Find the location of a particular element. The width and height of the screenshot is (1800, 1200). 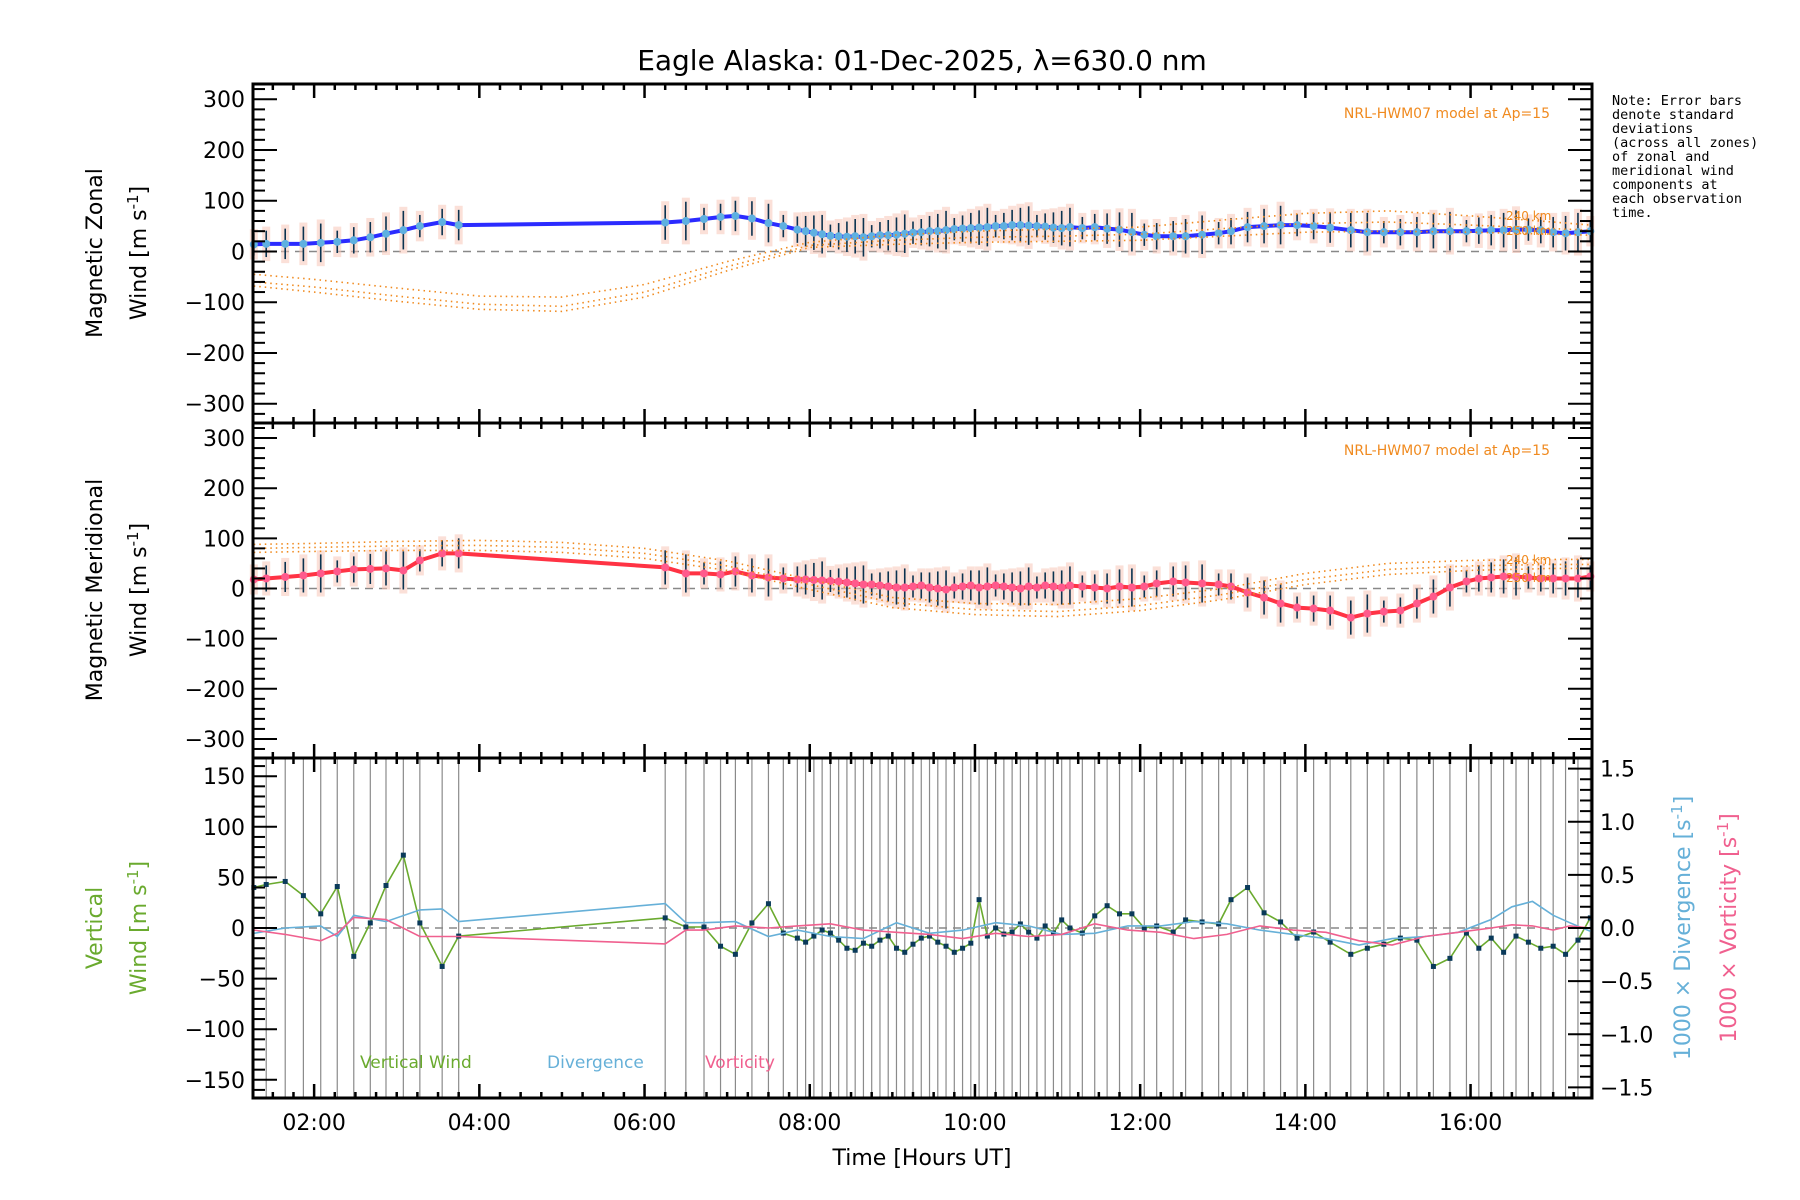

y-tick-label: 0 is located at coordinates (238, 252).